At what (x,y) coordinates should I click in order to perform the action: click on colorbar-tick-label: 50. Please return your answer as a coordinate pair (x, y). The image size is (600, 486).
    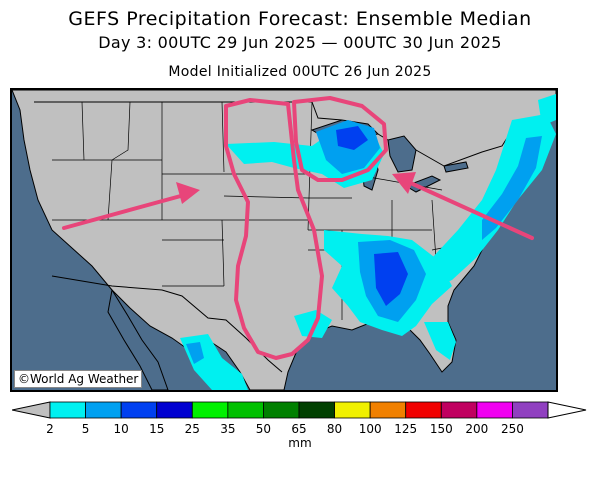
    Looking at the image, I should click on (263, 429).